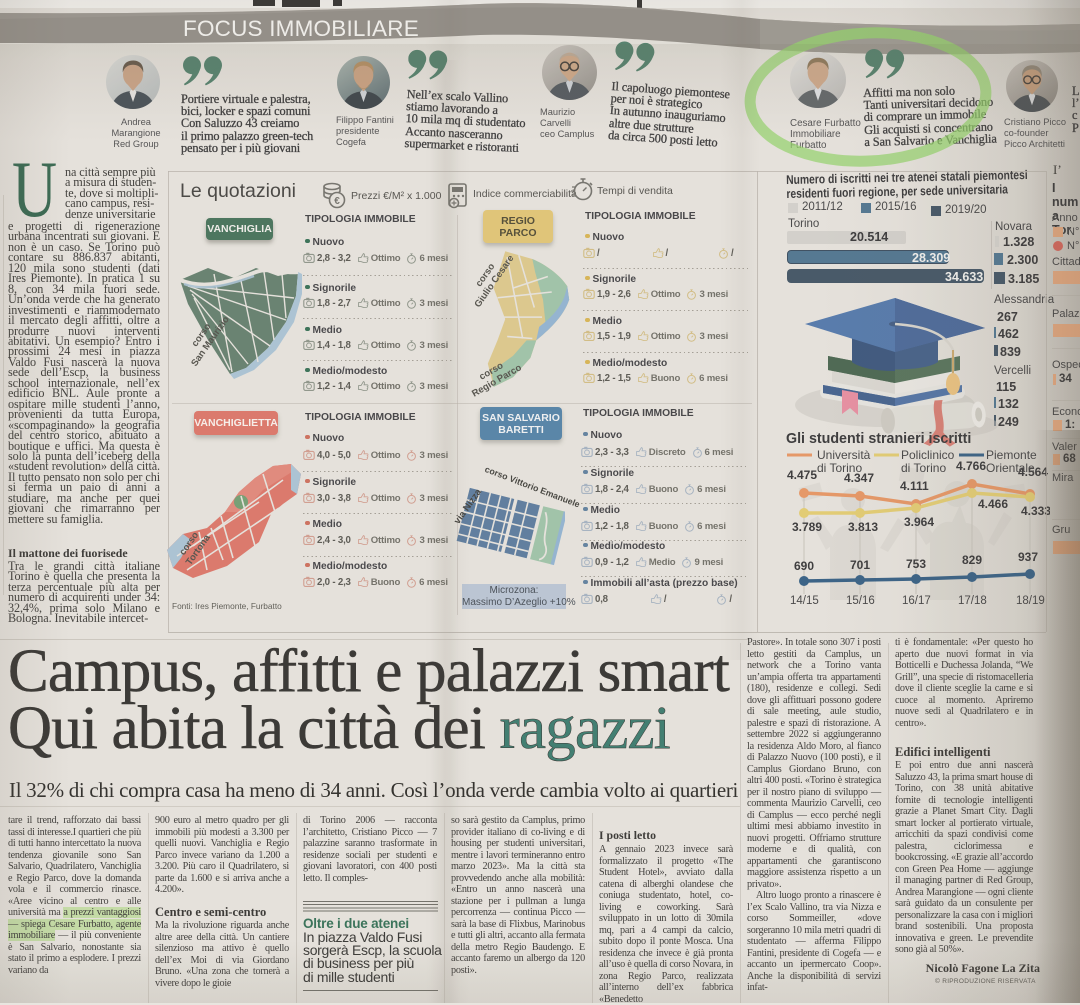 The image size is (1080, 1005). Describe the element at coordinates (919, 522) in the screenshot. I see `svg-text: 3.964` at that location.